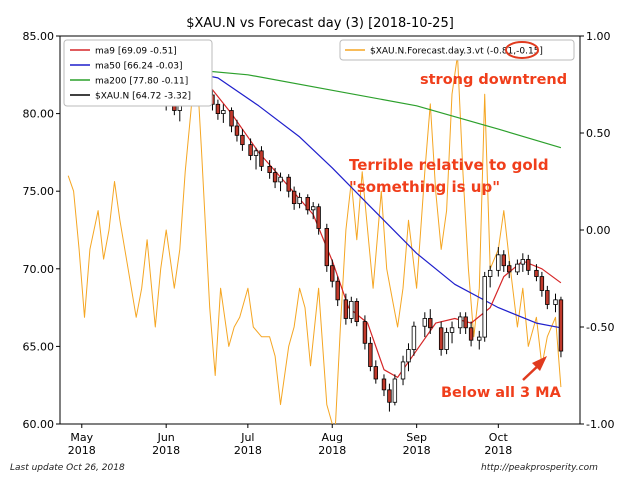 The width and height of the screenshot is (640, 480). I want to click on x-tick-label-month: May, so click(81, 437).